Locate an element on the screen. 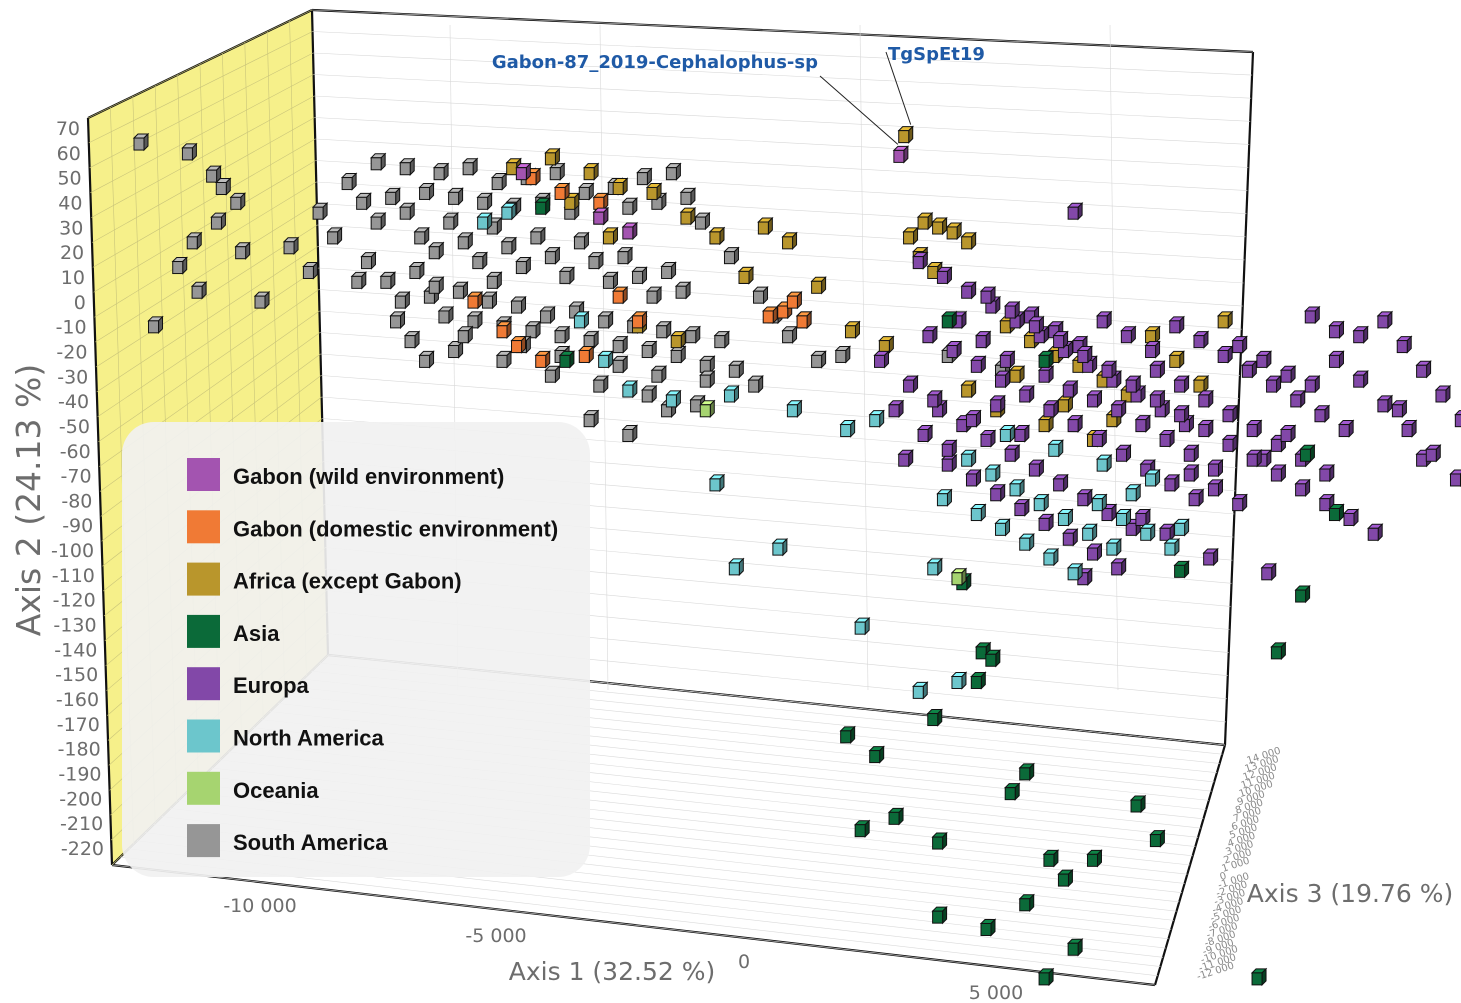 The image size is (1461, 1003). legend-label: South America is located at coordinates (310, 842).